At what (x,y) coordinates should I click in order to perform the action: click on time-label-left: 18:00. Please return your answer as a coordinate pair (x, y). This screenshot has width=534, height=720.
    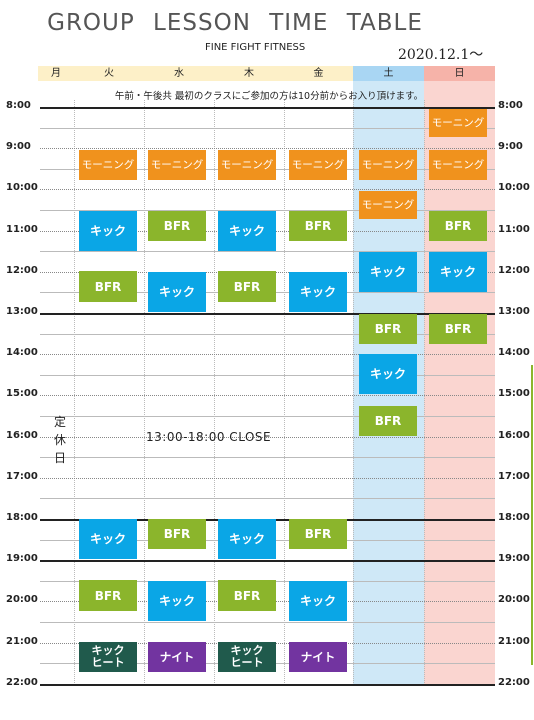
    Looking at the image, I should click on (22, 517).